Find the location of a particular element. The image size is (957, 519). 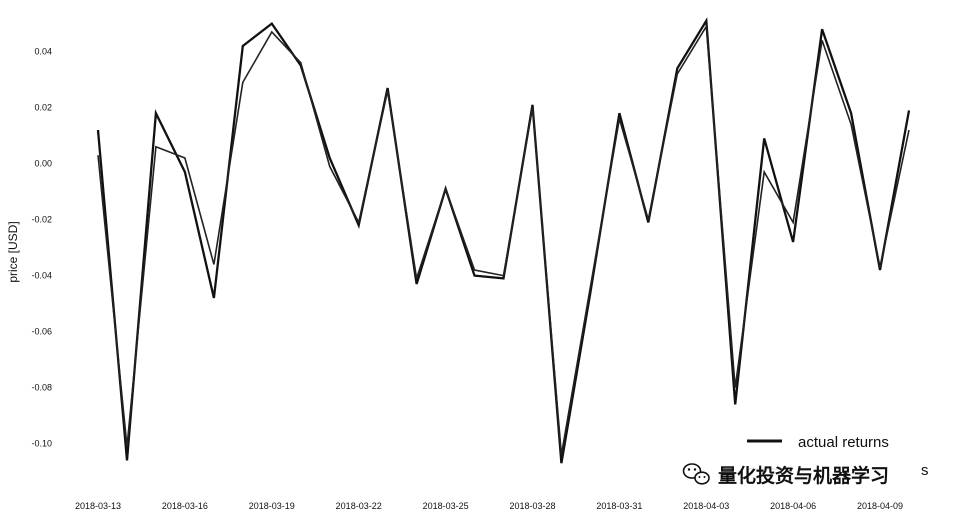

watermark-backdrop is located at coordinates (798, 473).